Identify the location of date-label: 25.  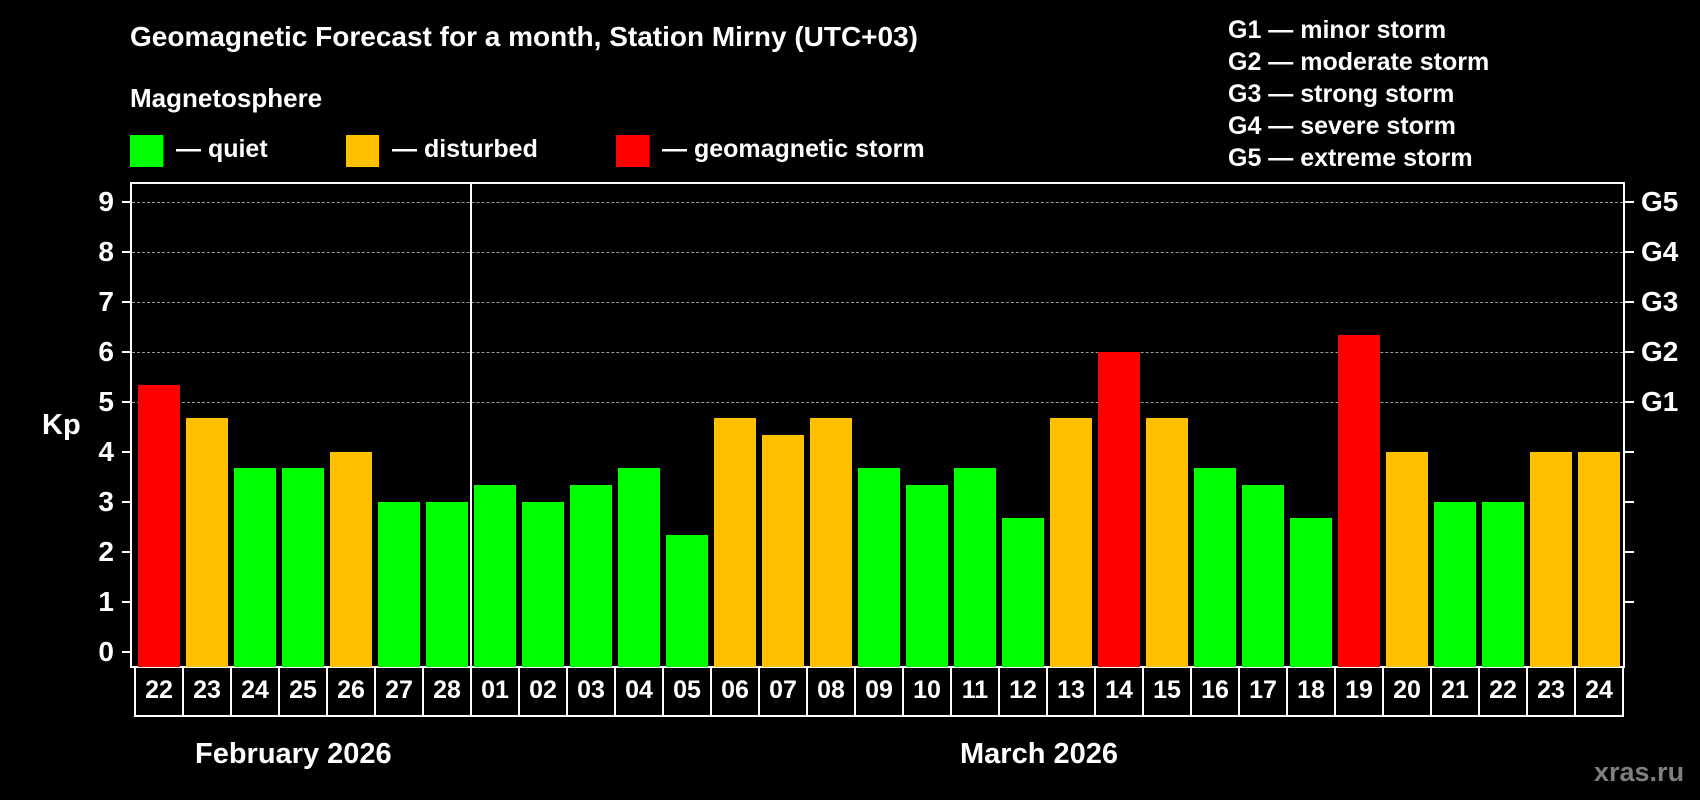
(304, 691).